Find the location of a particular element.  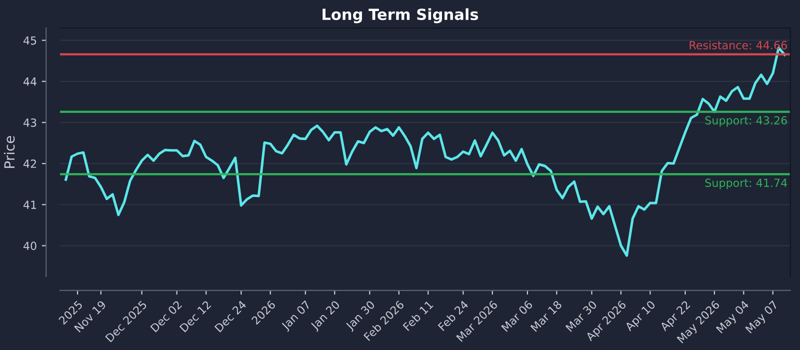

ref-line-label: Resistance: 44.66 is located at coordinates (738, 45).